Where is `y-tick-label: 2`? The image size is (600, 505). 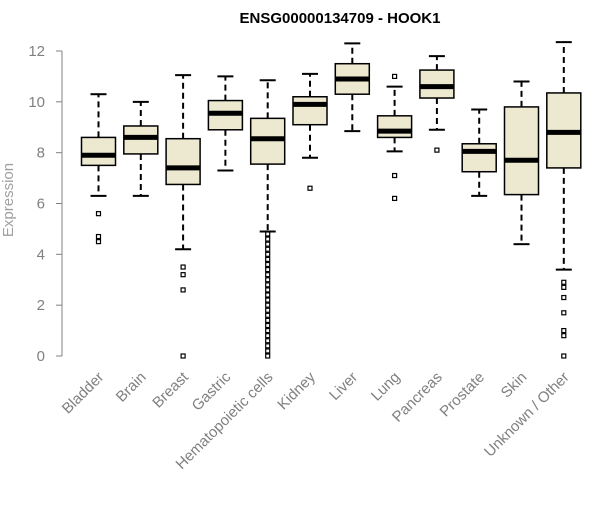 y-tick-label: 2 is located at coordinates (41, 305).